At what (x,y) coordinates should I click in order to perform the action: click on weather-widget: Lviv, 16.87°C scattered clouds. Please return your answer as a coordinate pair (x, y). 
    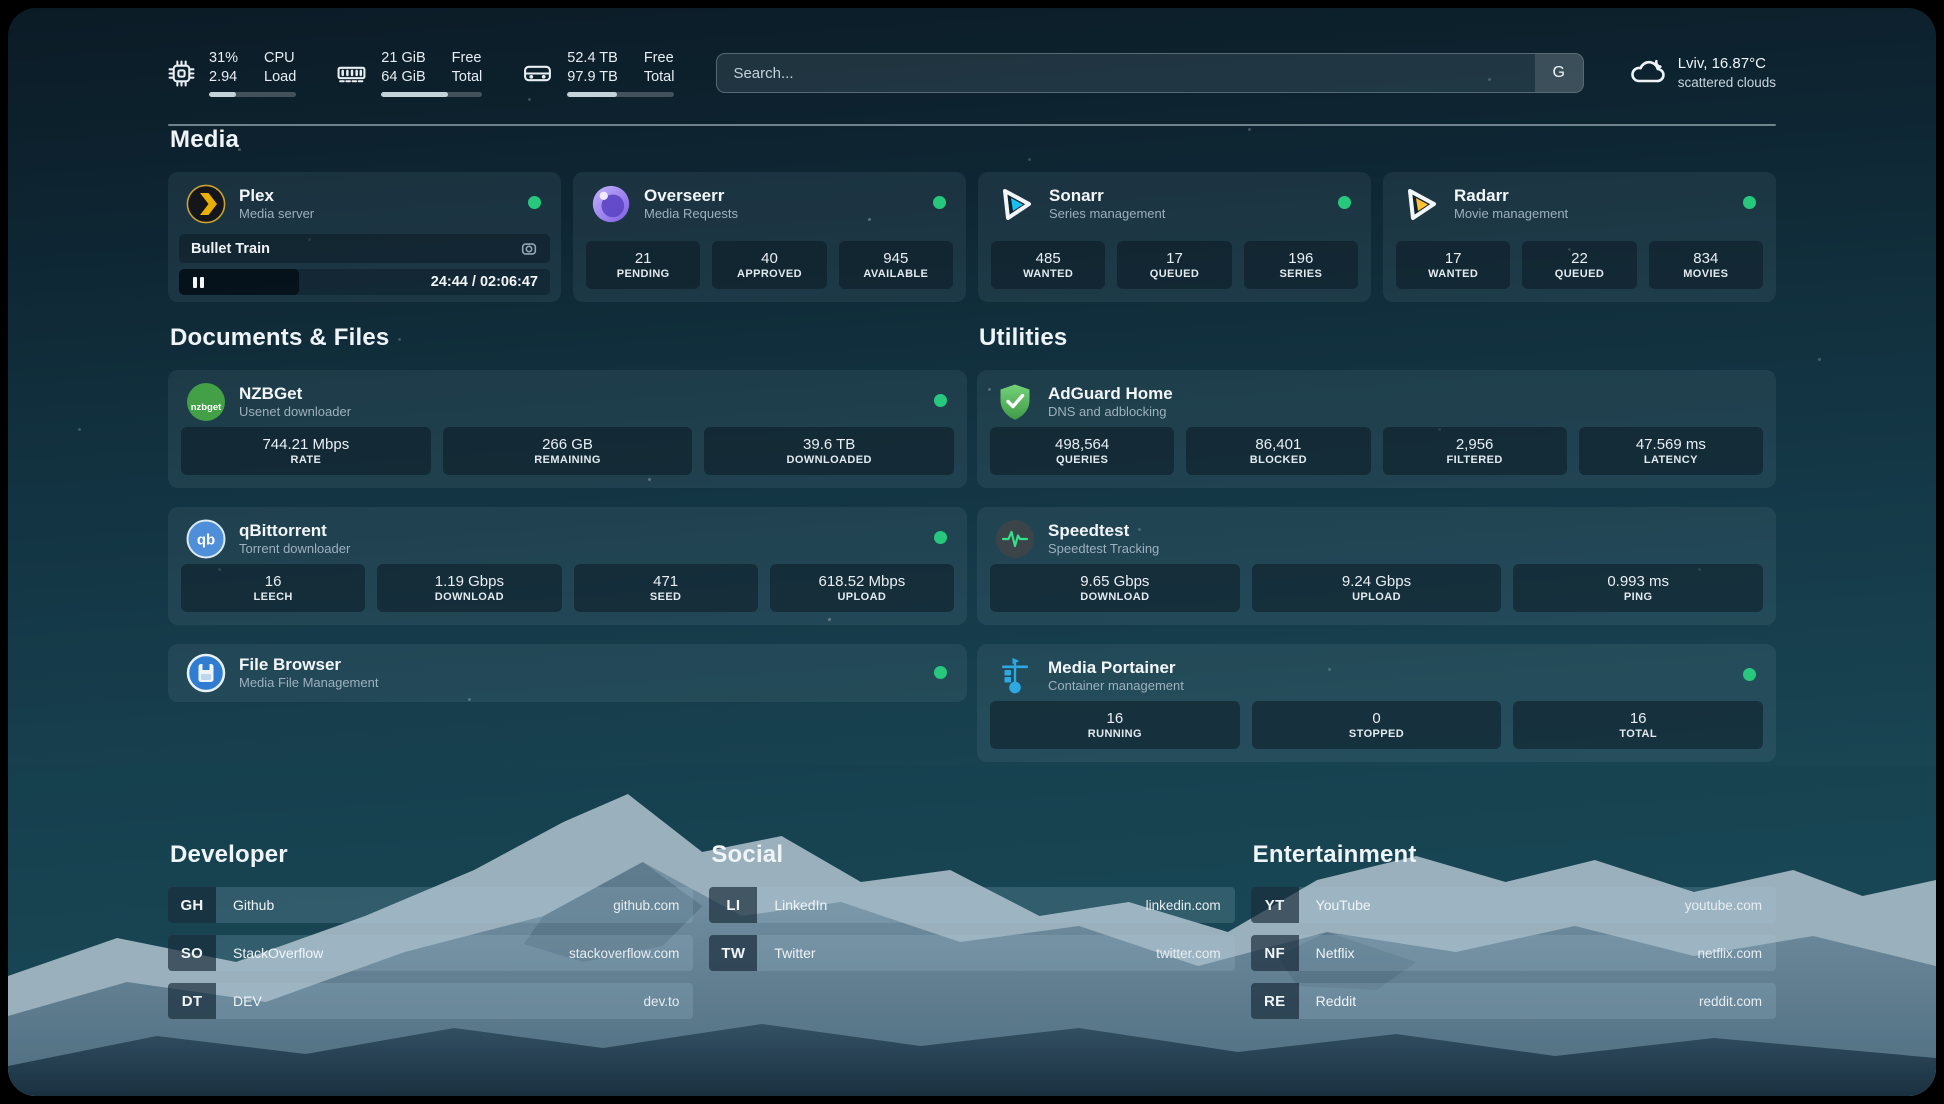
    Looking at the image, I should click on (1702, 73).